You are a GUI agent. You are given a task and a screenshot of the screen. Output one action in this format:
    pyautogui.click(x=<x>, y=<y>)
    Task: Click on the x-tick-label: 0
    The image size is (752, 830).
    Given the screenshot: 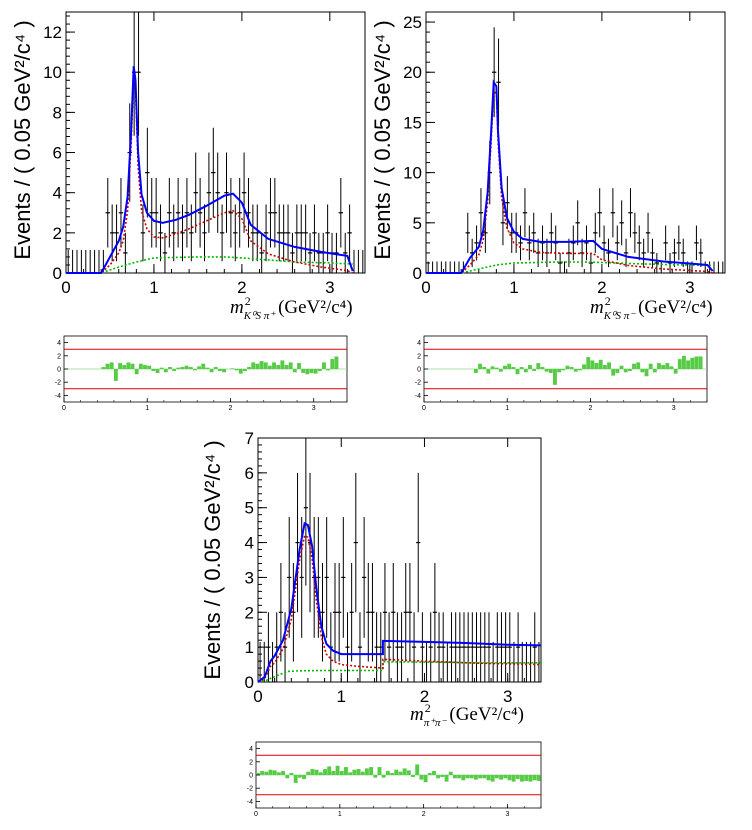 What is the action you would take?
    pyautogui.click(x=65, y=287)
    